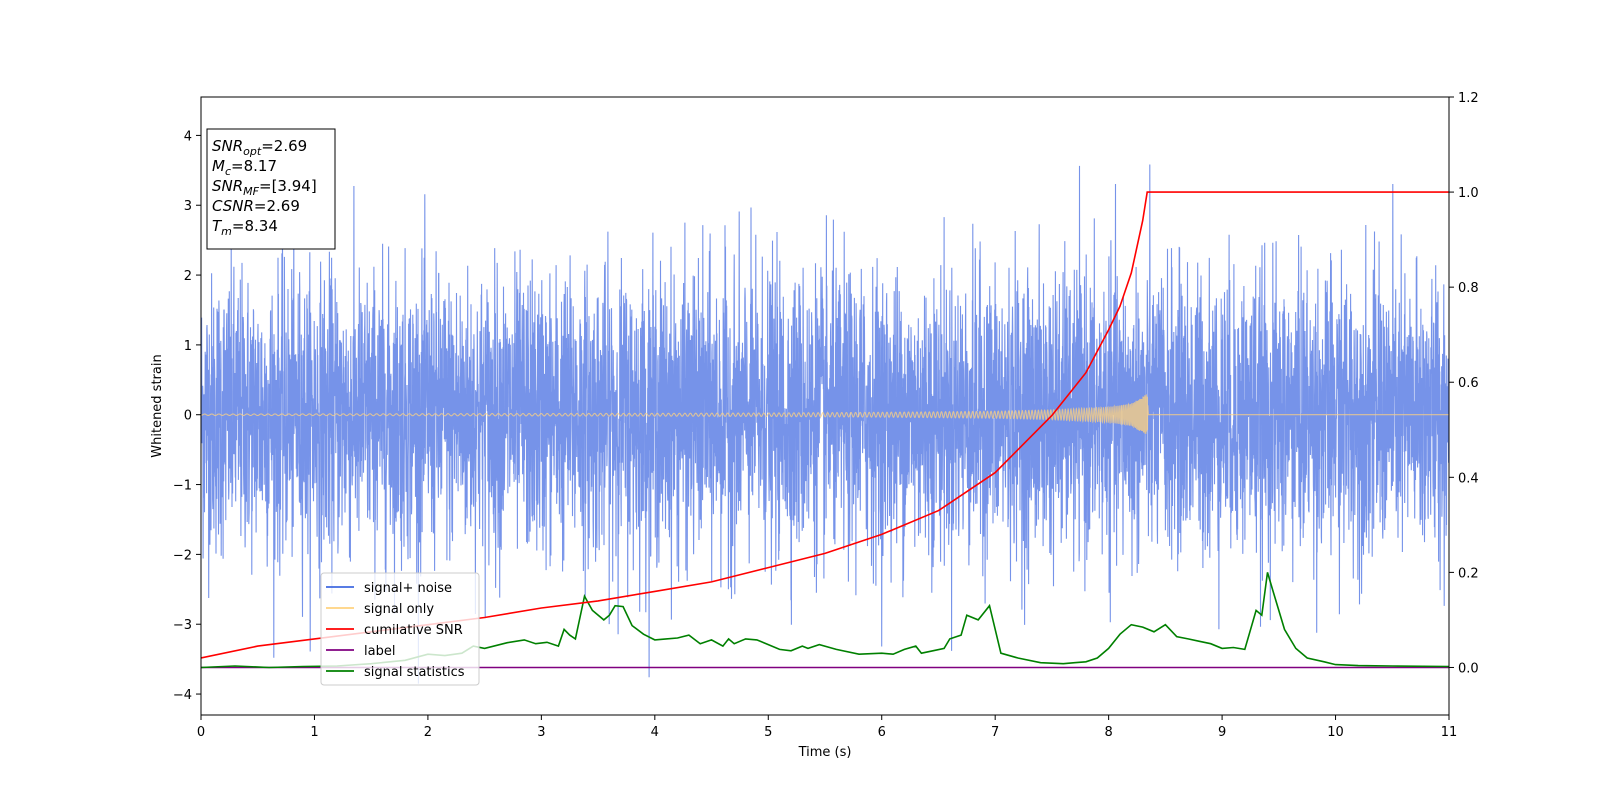 This screenshot has width=1600, height=804. What do you see at coordinates (825, 620) in the screenshot?
I see `series-signal-statistics` at bounding box center [825, 620].